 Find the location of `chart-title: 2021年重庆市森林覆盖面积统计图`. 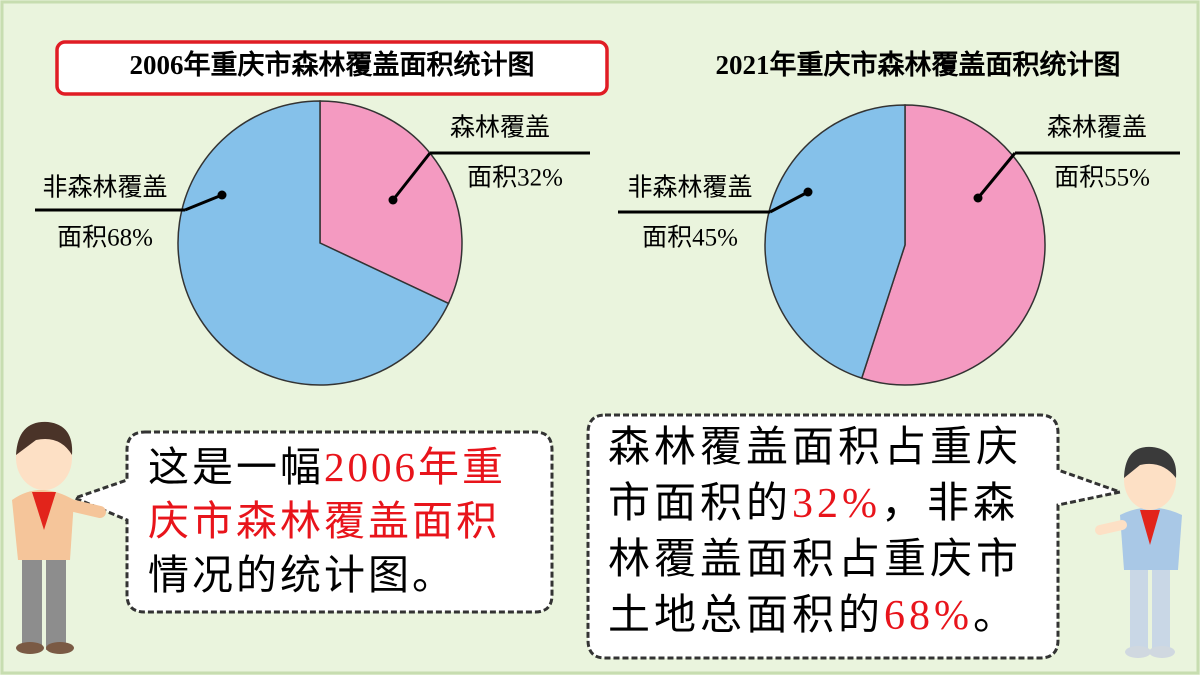

chart-title: 2021年重庆市森林覆盖面积统计图 is located at coordinates (918, 64).